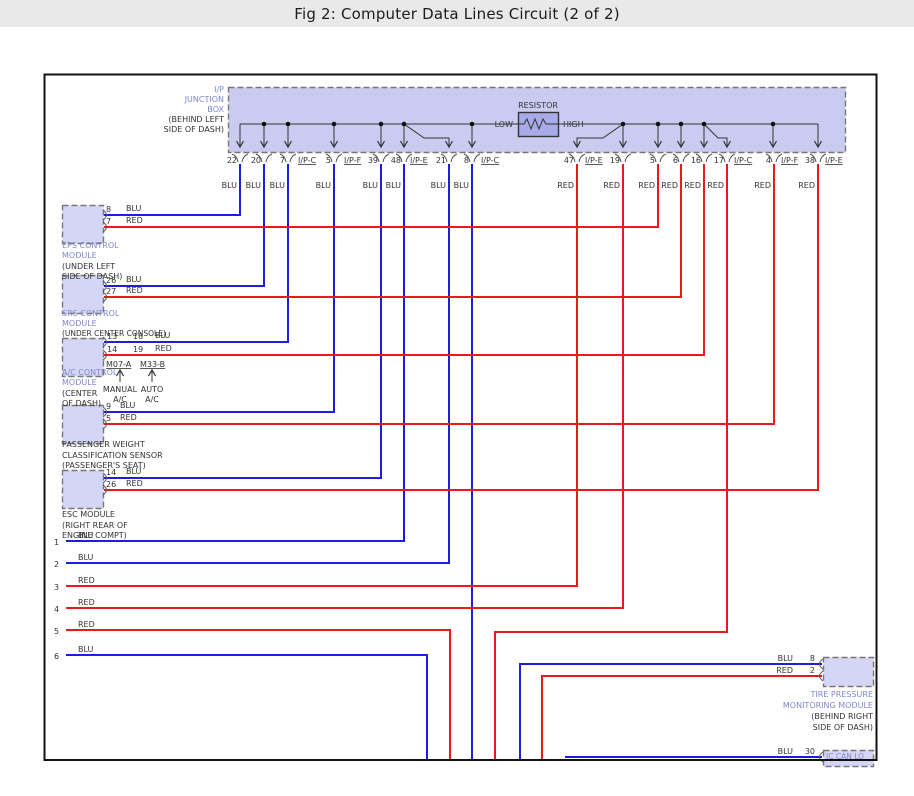  Describe the element at coordinates (112, 455) in the screenshot. I see `diagram-label: CLASSIFICATION SENSOR` at that location.